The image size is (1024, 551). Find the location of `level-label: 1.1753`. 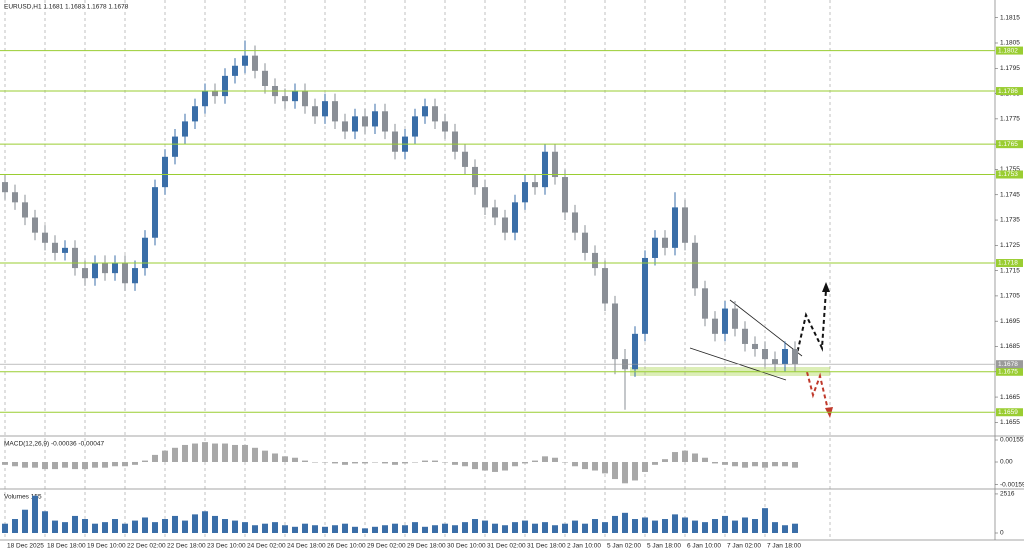

level-label: 1.1753 is located at coordinates (1008, 174).